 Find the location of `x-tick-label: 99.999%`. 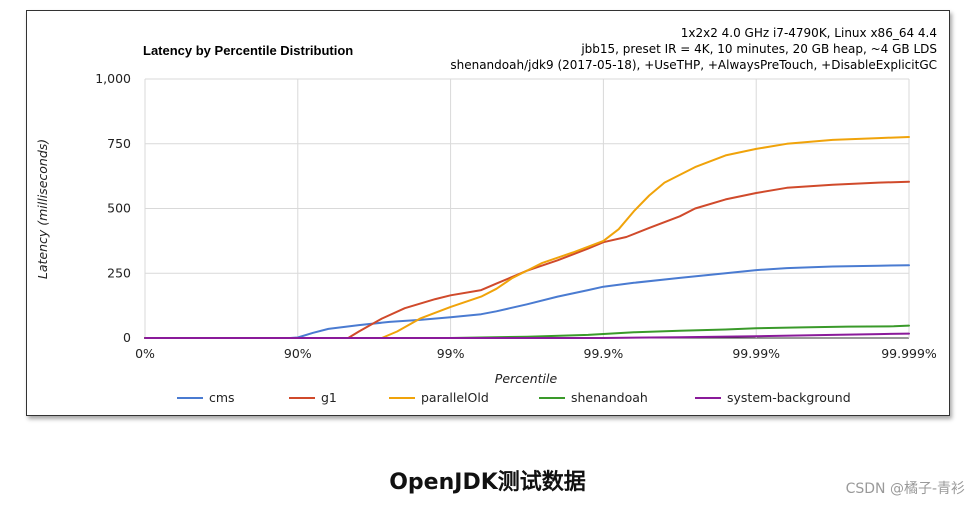

x-tick-label: 99.999% is located at coordinates (909, 353).